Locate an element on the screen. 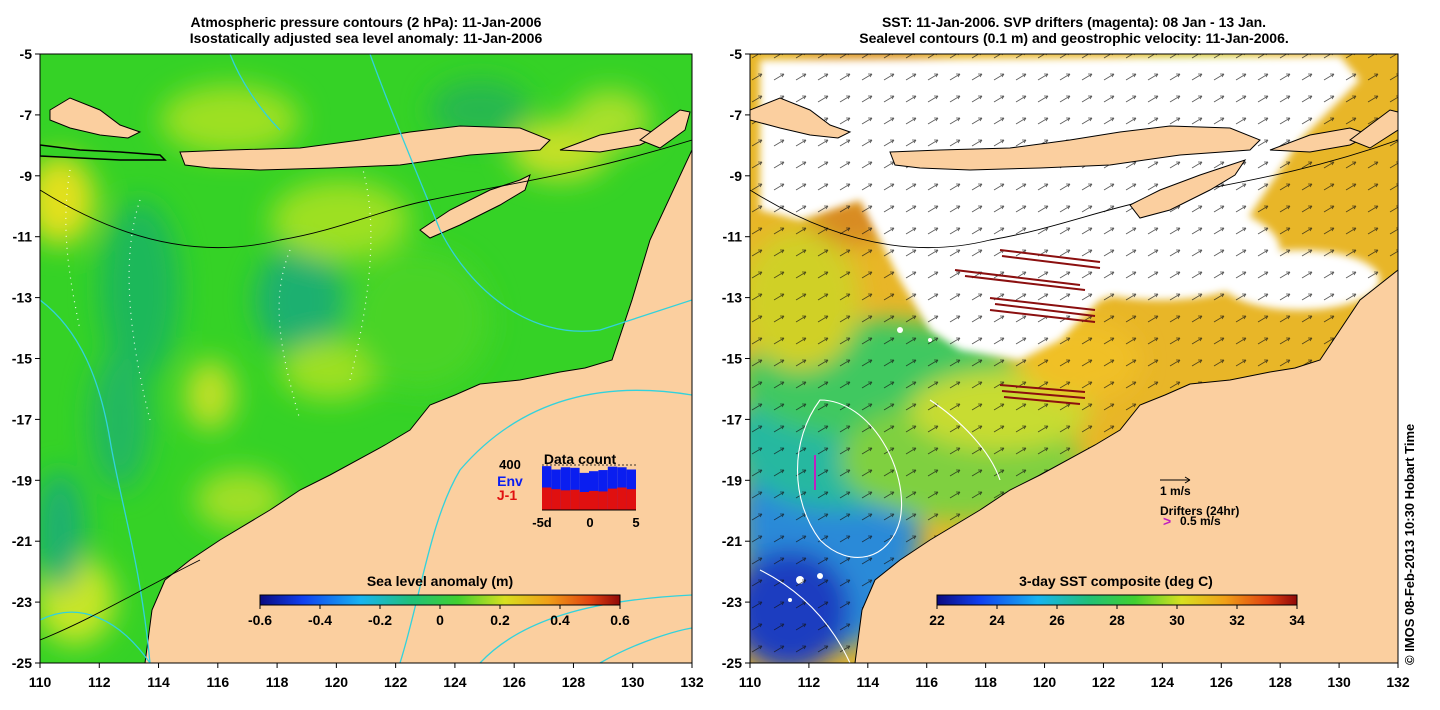 Image resolution: width=1440 pixels, height=710 pixels. inset-x-label: 0 is located at coordinates (589, 522).